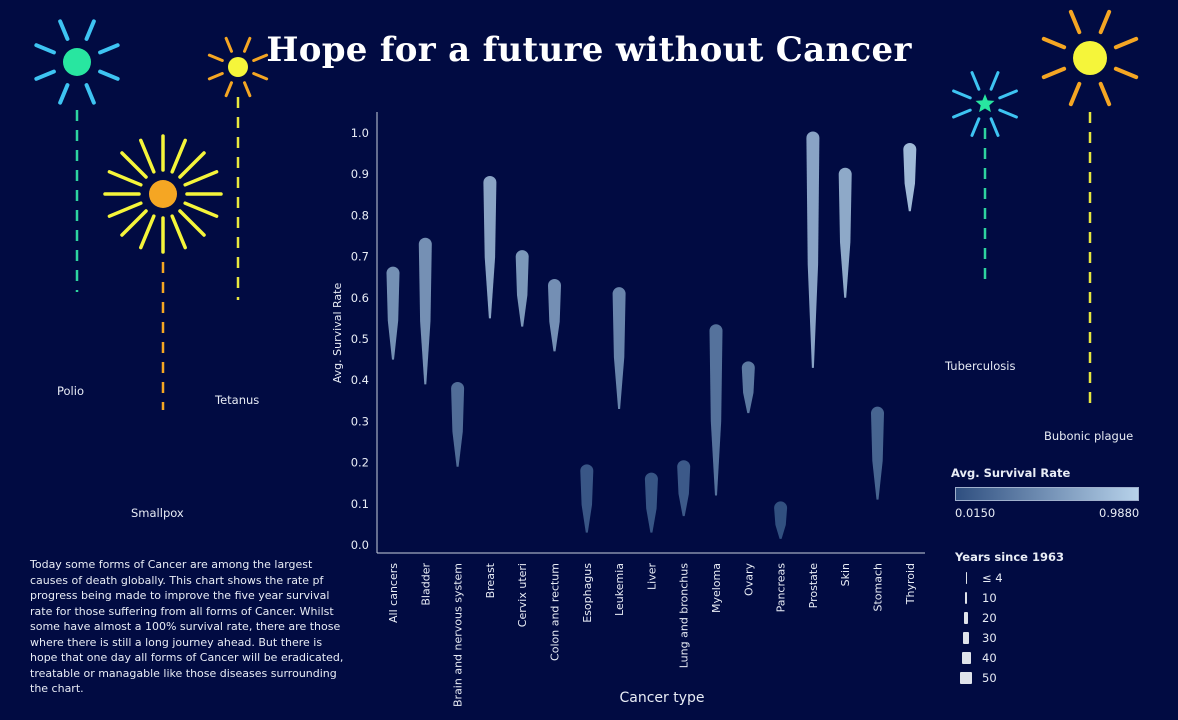 The image size is (1178, 720). What do you see at coordinates (360, 463) in the screenshot?
I see `y-tick-label: 0.2` at bounding box center [360, 463].